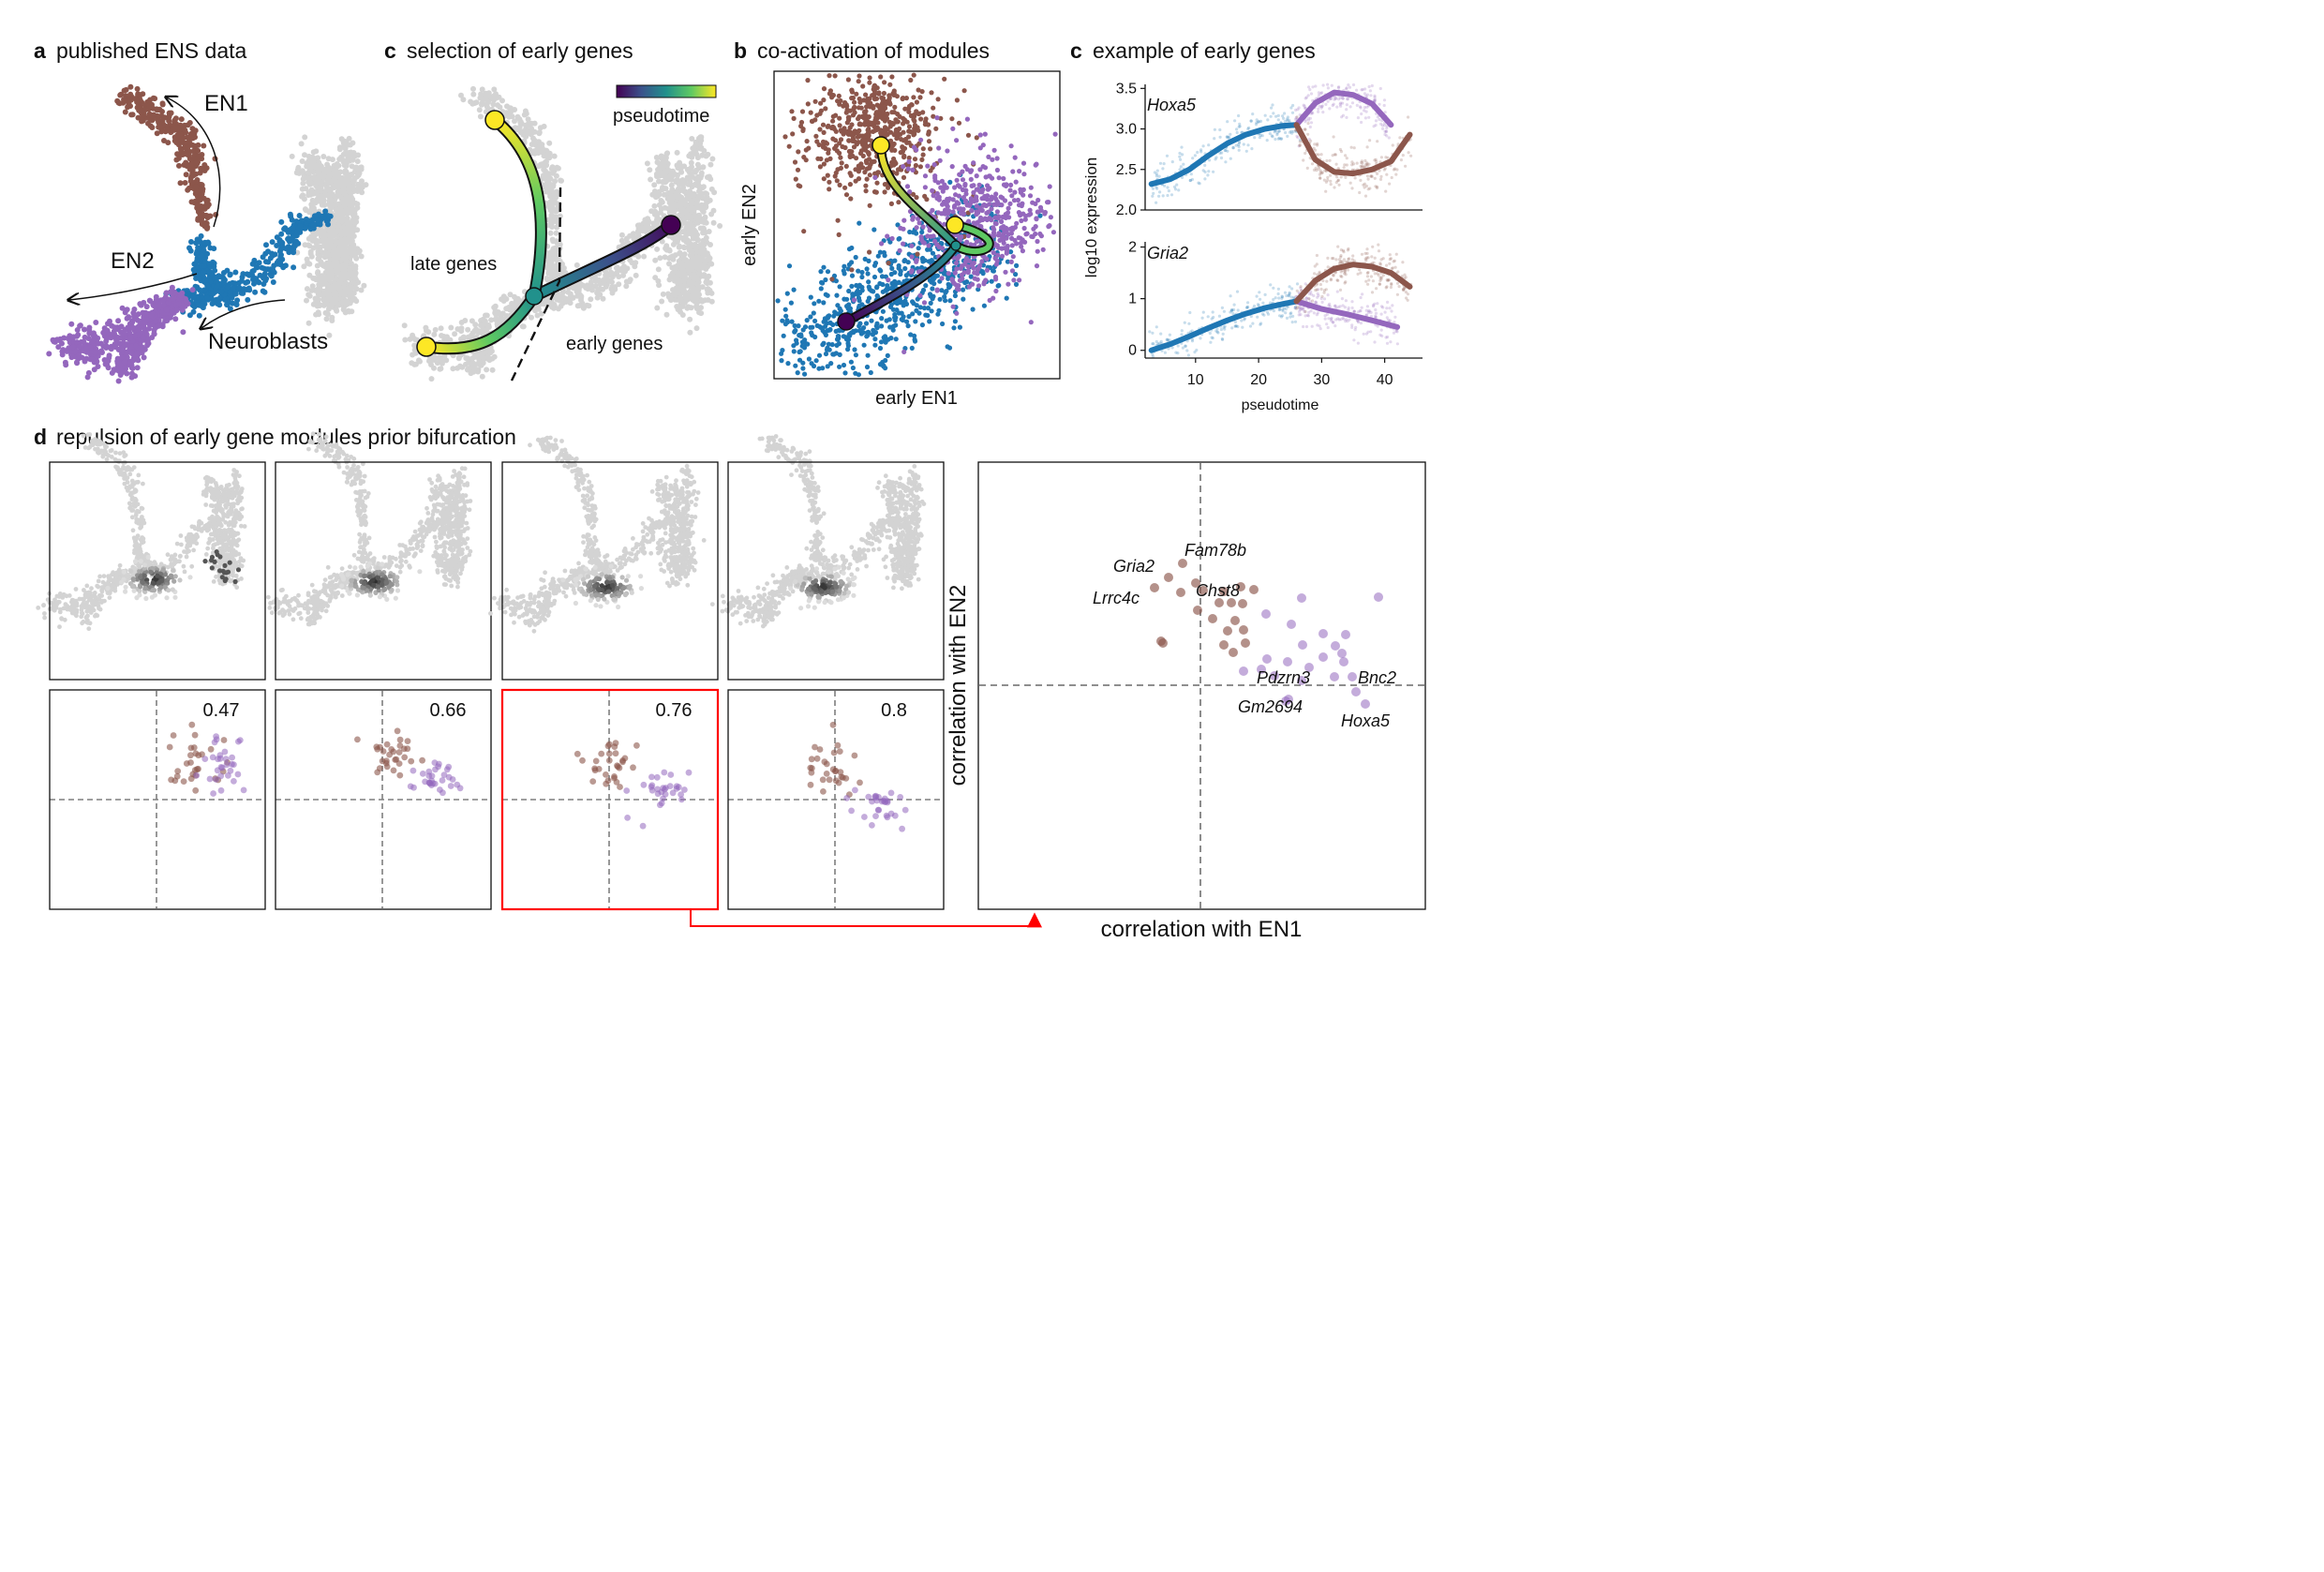 The image size is (2324, 1572). What do you see at coordinates (740, 50) in the screenshot?
I see `panel-b-label: b` at bounding box center [740, 50].